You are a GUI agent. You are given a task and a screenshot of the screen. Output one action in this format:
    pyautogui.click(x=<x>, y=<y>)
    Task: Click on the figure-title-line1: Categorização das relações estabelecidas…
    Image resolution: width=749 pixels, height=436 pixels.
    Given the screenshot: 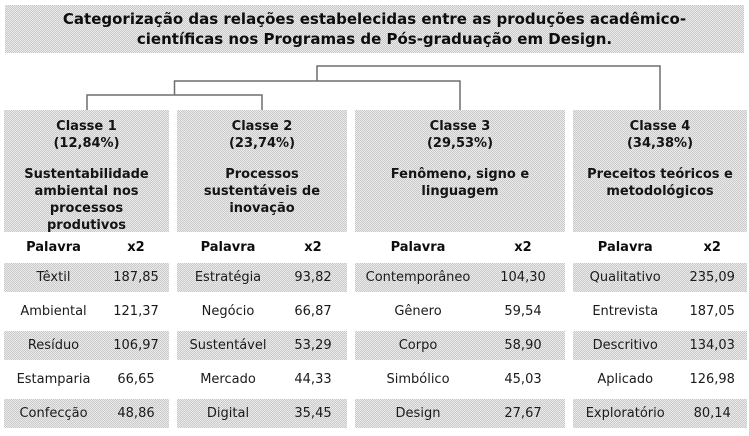 What is the action you would take?
    pyautogui.click(x=374, y=19)
    